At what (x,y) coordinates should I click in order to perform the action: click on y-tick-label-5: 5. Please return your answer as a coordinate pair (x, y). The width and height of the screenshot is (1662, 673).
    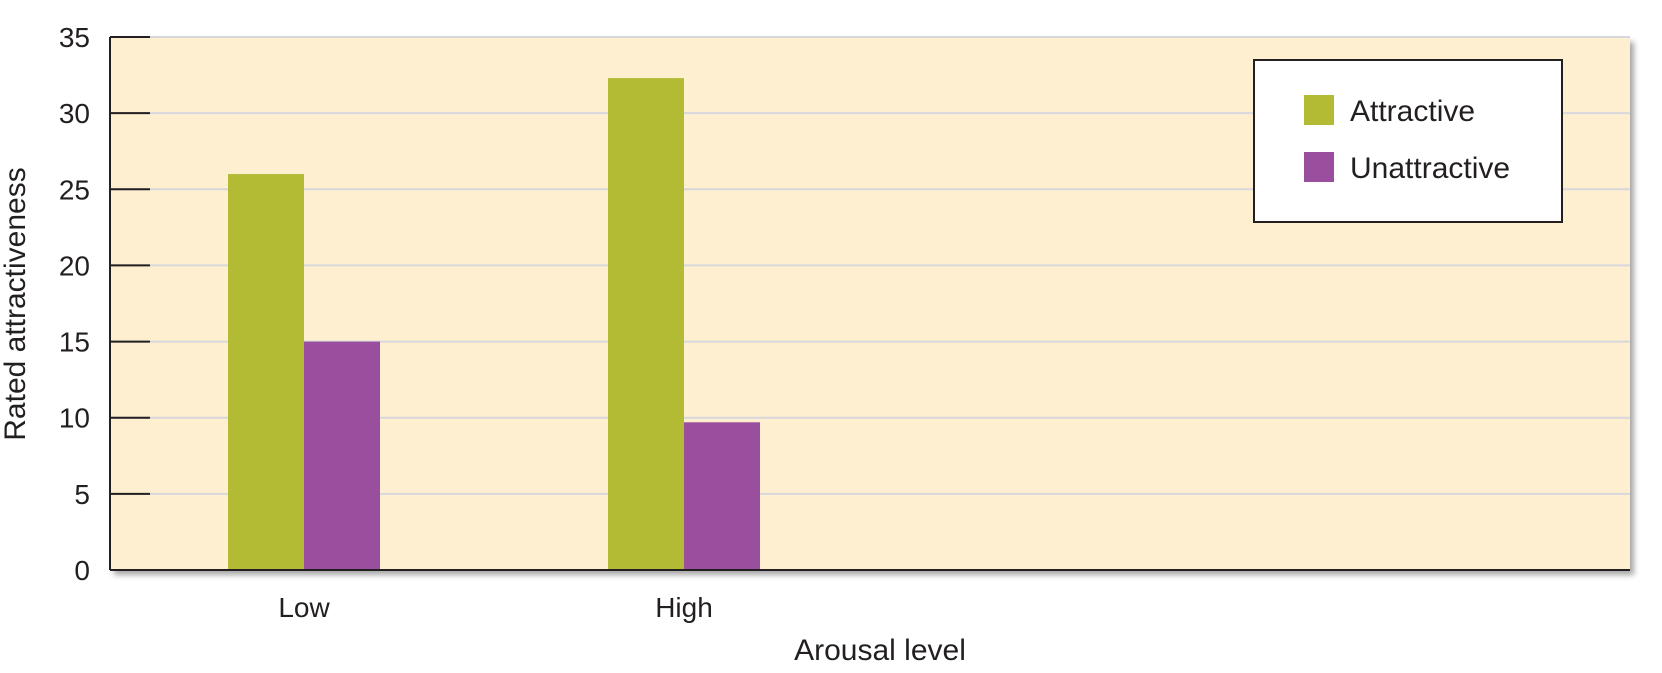
    Looking at the image, I should click on (82, 494).